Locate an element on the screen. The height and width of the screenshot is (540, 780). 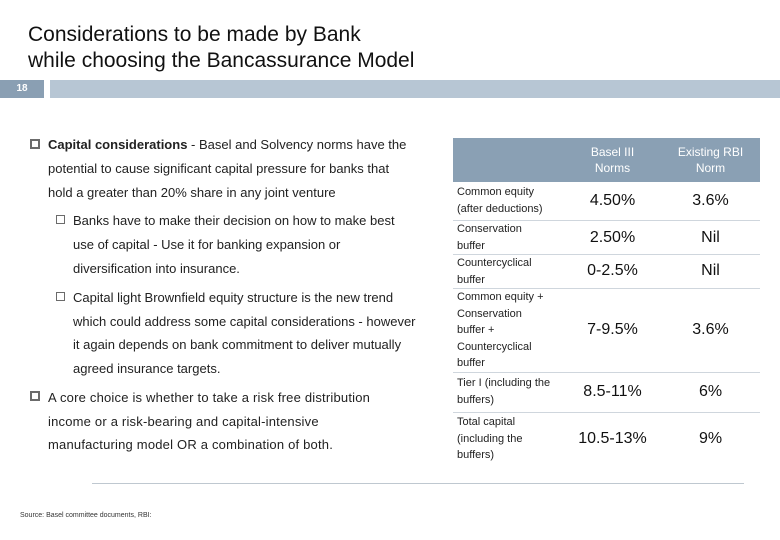
basel-value: 2.50% is located at coordinates (612, 237).